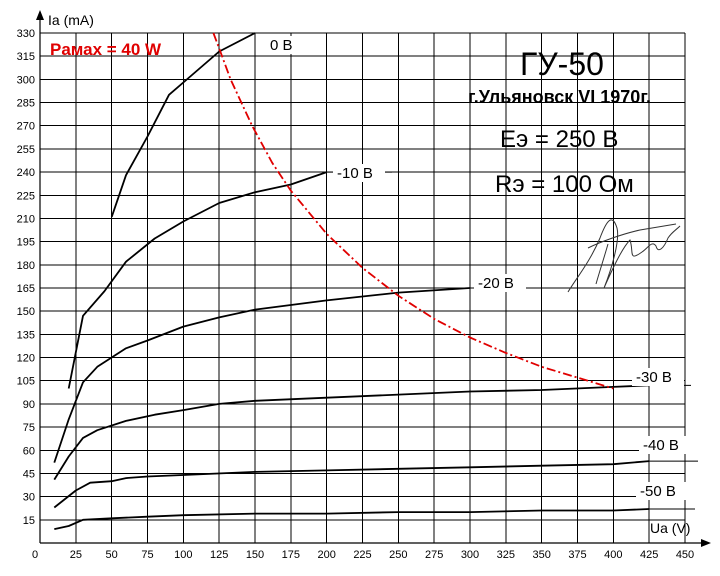  What do you see at coordinates (434, 555) in the screenshot?
I see `x-tick-label: 275` at bounding box center [434, 555].